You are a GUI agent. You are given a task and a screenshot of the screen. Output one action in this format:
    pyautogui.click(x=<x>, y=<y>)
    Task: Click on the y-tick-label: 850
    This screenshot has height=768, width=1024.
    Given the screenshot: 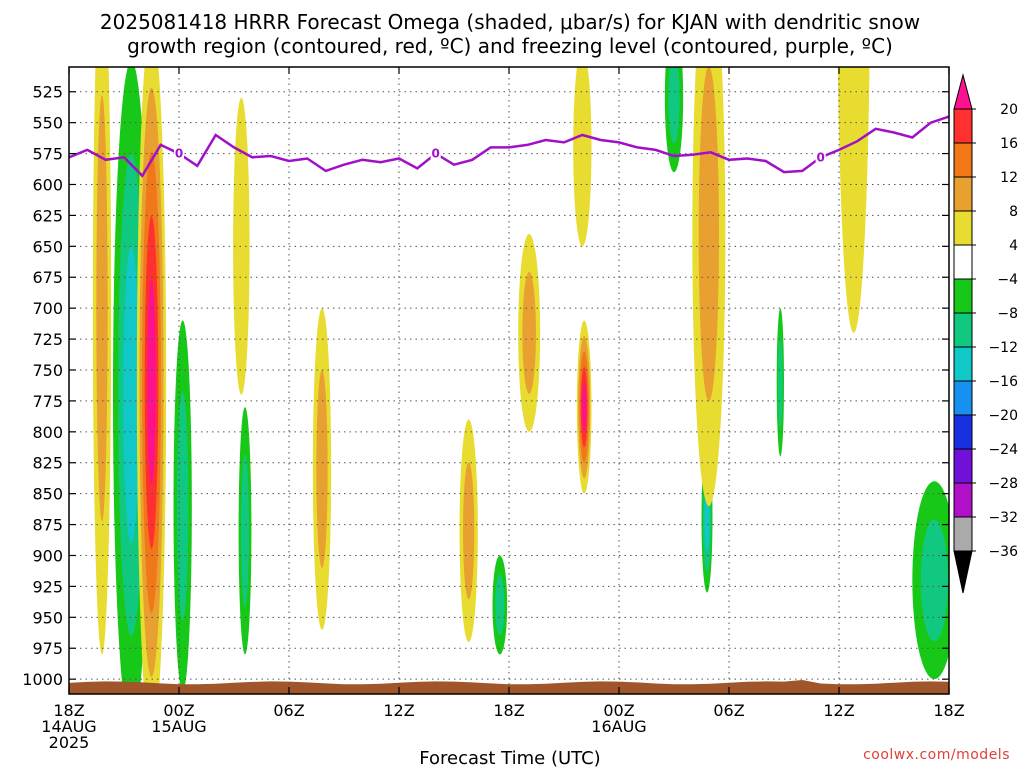 What is the action you would take?
    pyautogui.click(x=47, y=494)
    